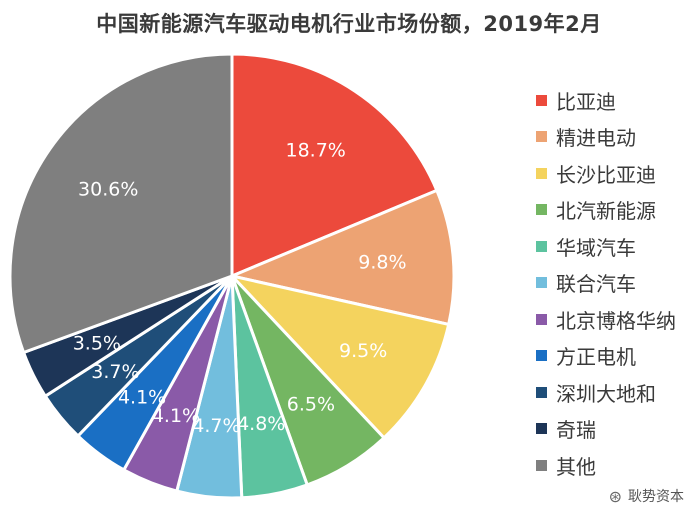  I want to click on slice-value-label: 9.5%, so click(363, 351).